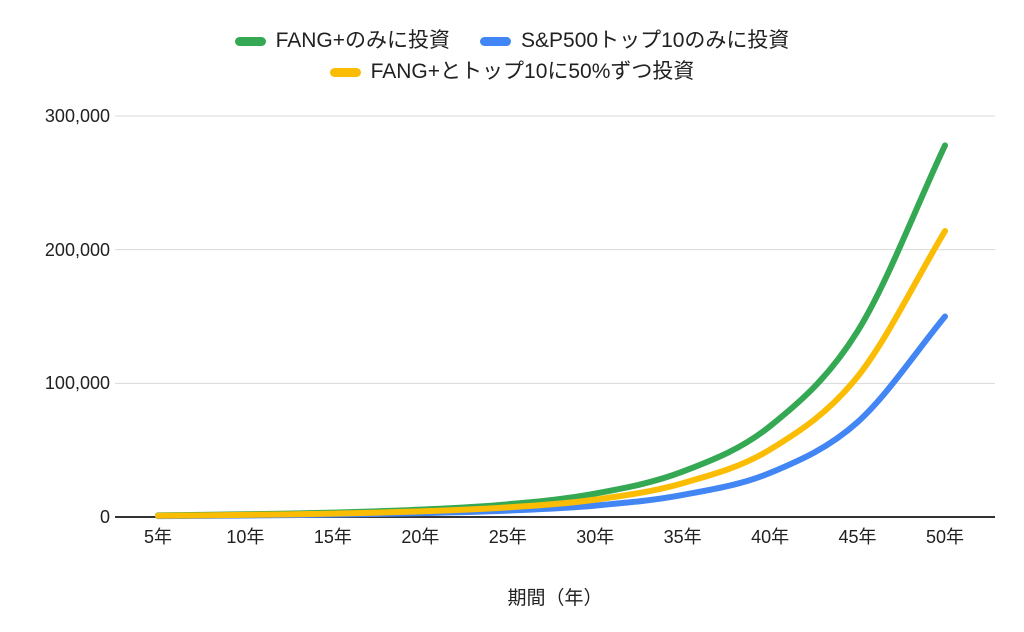  What do you see at coordinates (250, 41) in the screenshot?
I see `legend-swatch-green` at bounding box center [250, 41].